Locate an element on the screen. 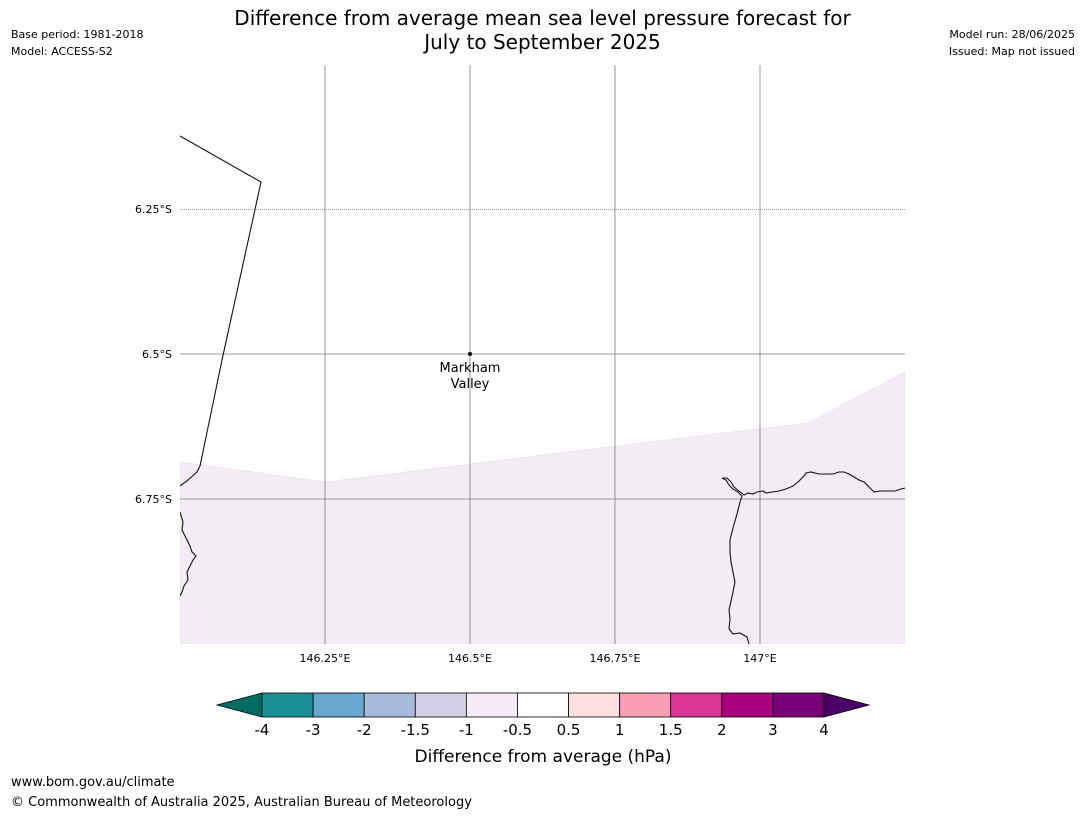  colorbar-tick-label: -4 is located at coordinates (262, 730).